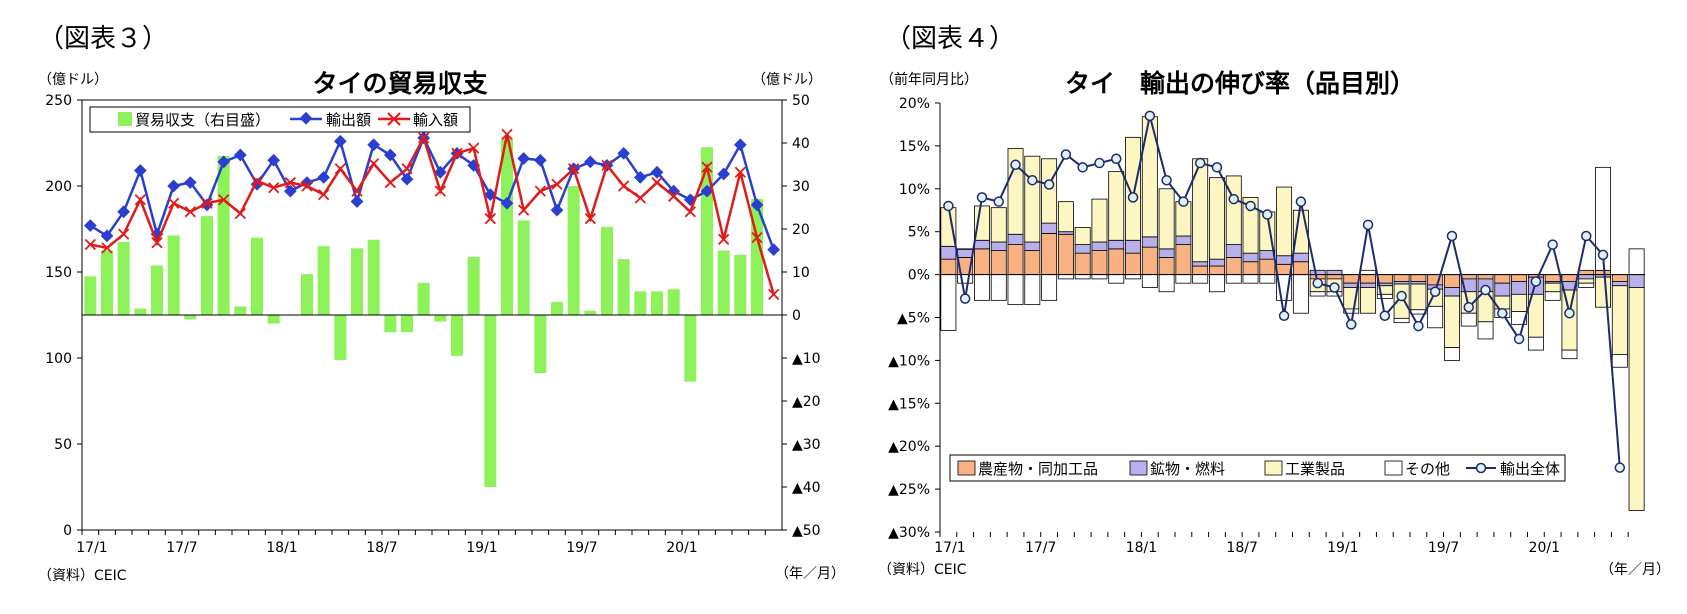 This screenshot has height=614, width=1687. What do you see at coordinates (67, 531) in the screenshot?
I see `left-tick-label: 0` at bounding box center [67, 531].